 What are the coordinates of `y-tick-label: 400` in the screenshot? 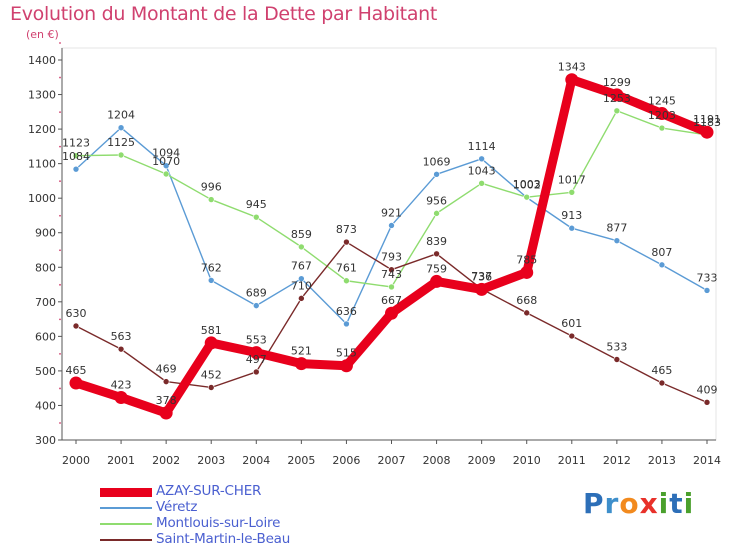 It's located at (45, 405).